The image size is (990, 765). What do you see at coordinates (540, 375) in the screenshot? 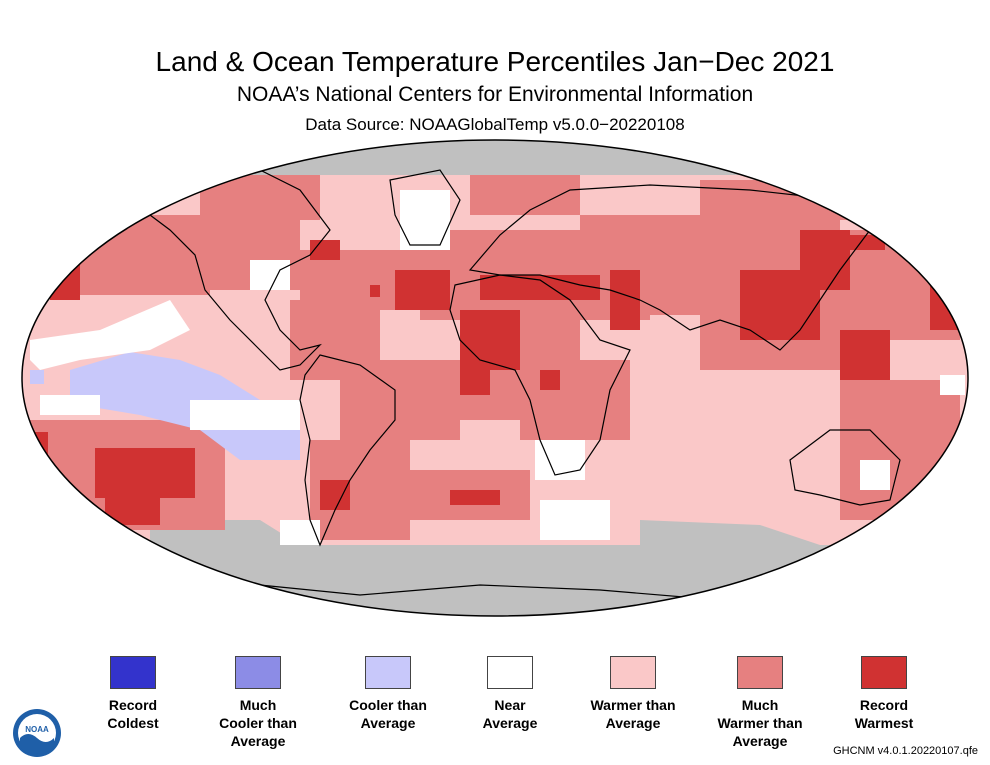
I see `africa-outline` at bounding box center [540, 375].